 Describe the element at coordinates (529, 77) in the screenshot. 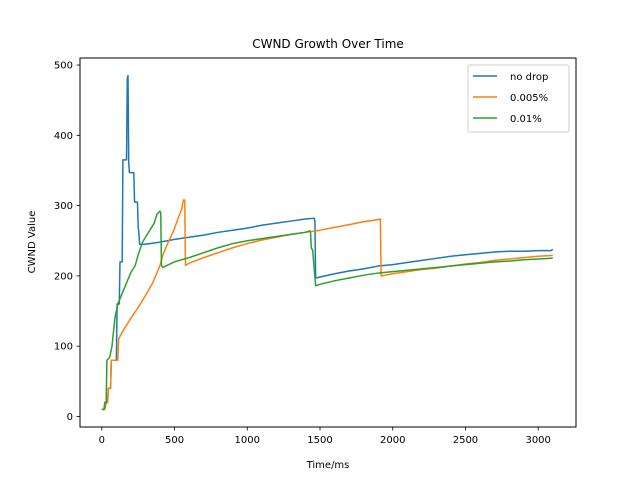

I see `legend-label-0: no drop` at that location.